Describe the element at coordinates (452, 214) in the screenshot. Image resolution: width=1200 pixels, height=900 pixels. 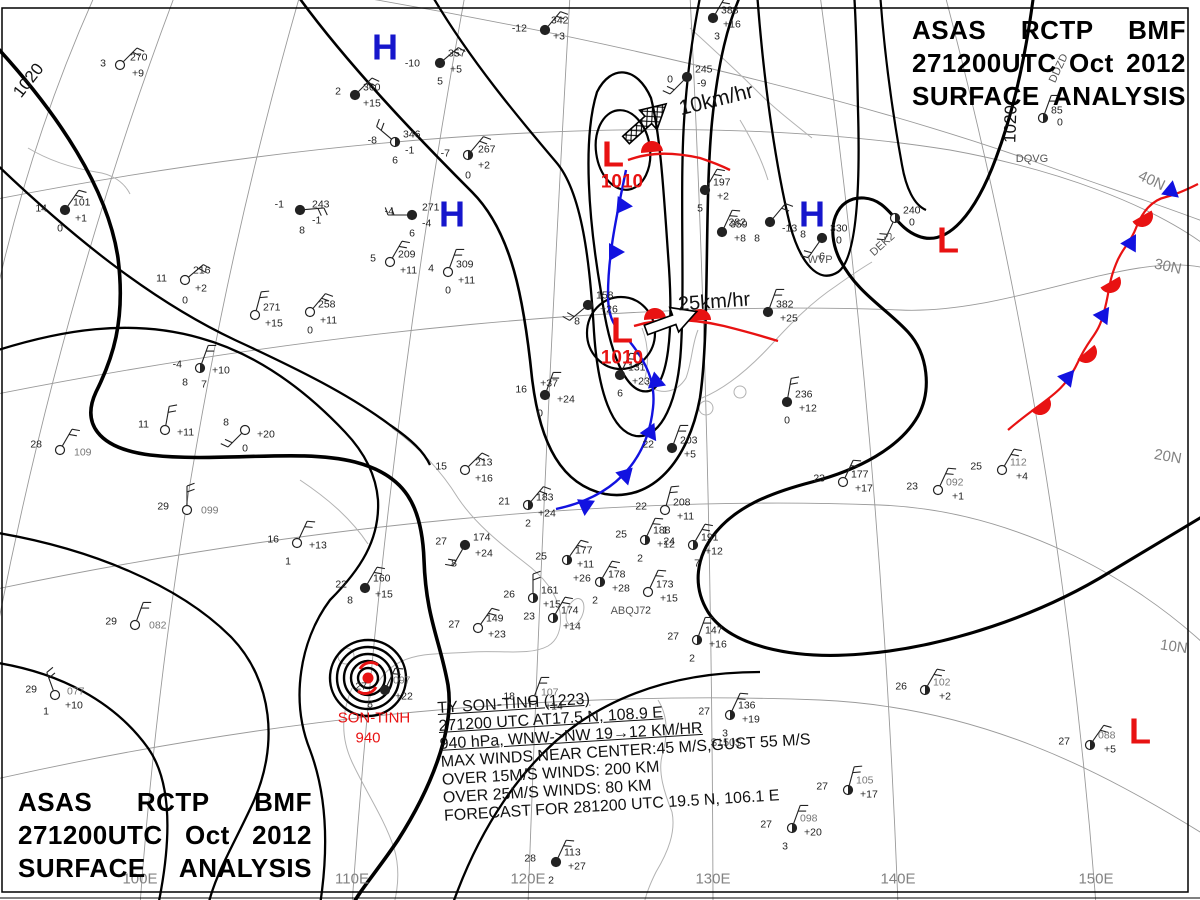
I see `high-pressure-marker: H` at that location.